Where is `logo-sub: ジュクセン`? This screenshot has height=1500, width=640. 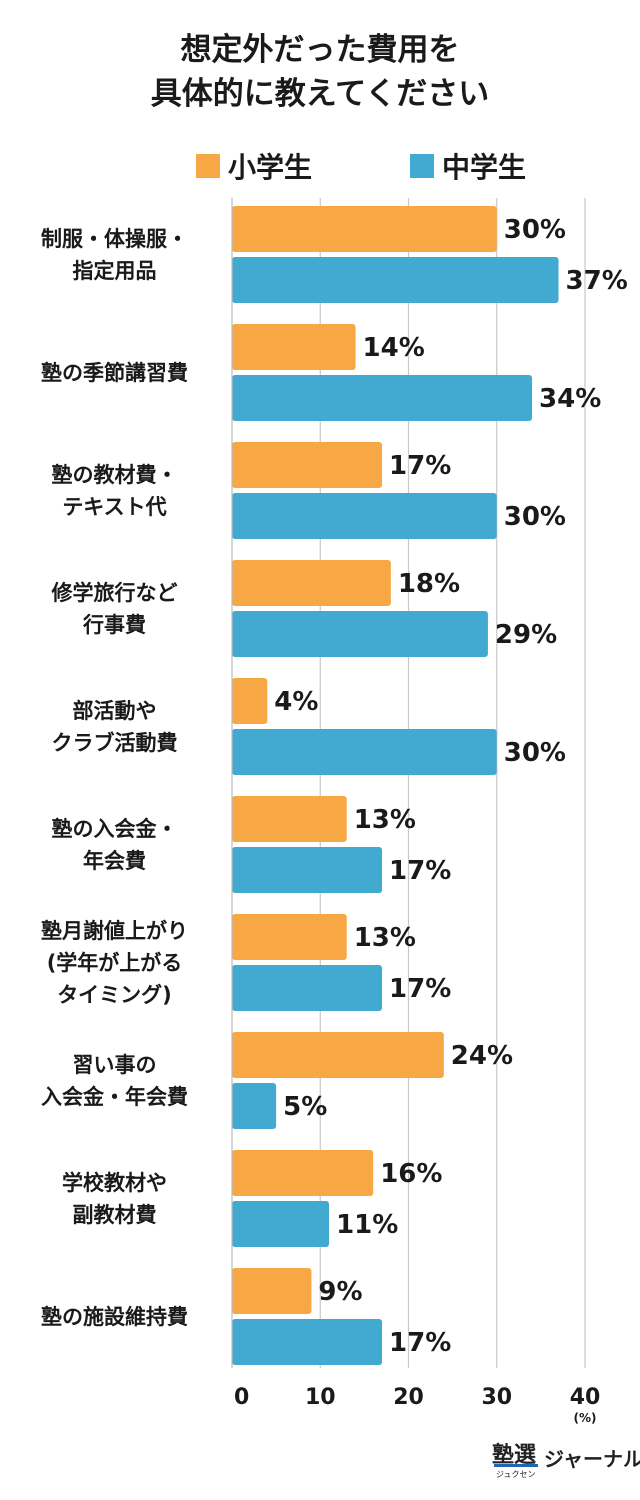
logo-sub: ジュクセン is located at coordinates (516, 1474).